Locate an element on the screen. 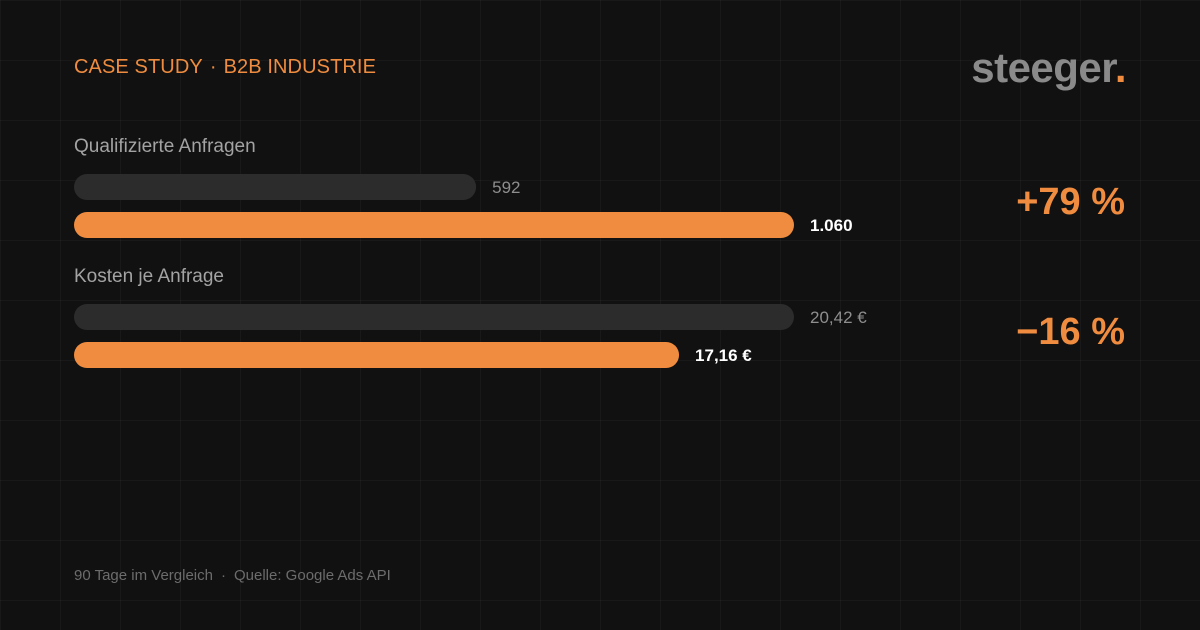 This screenshot has width=1200, height=630. brand-logo: steeger. is located at coordinates (1048, 68).